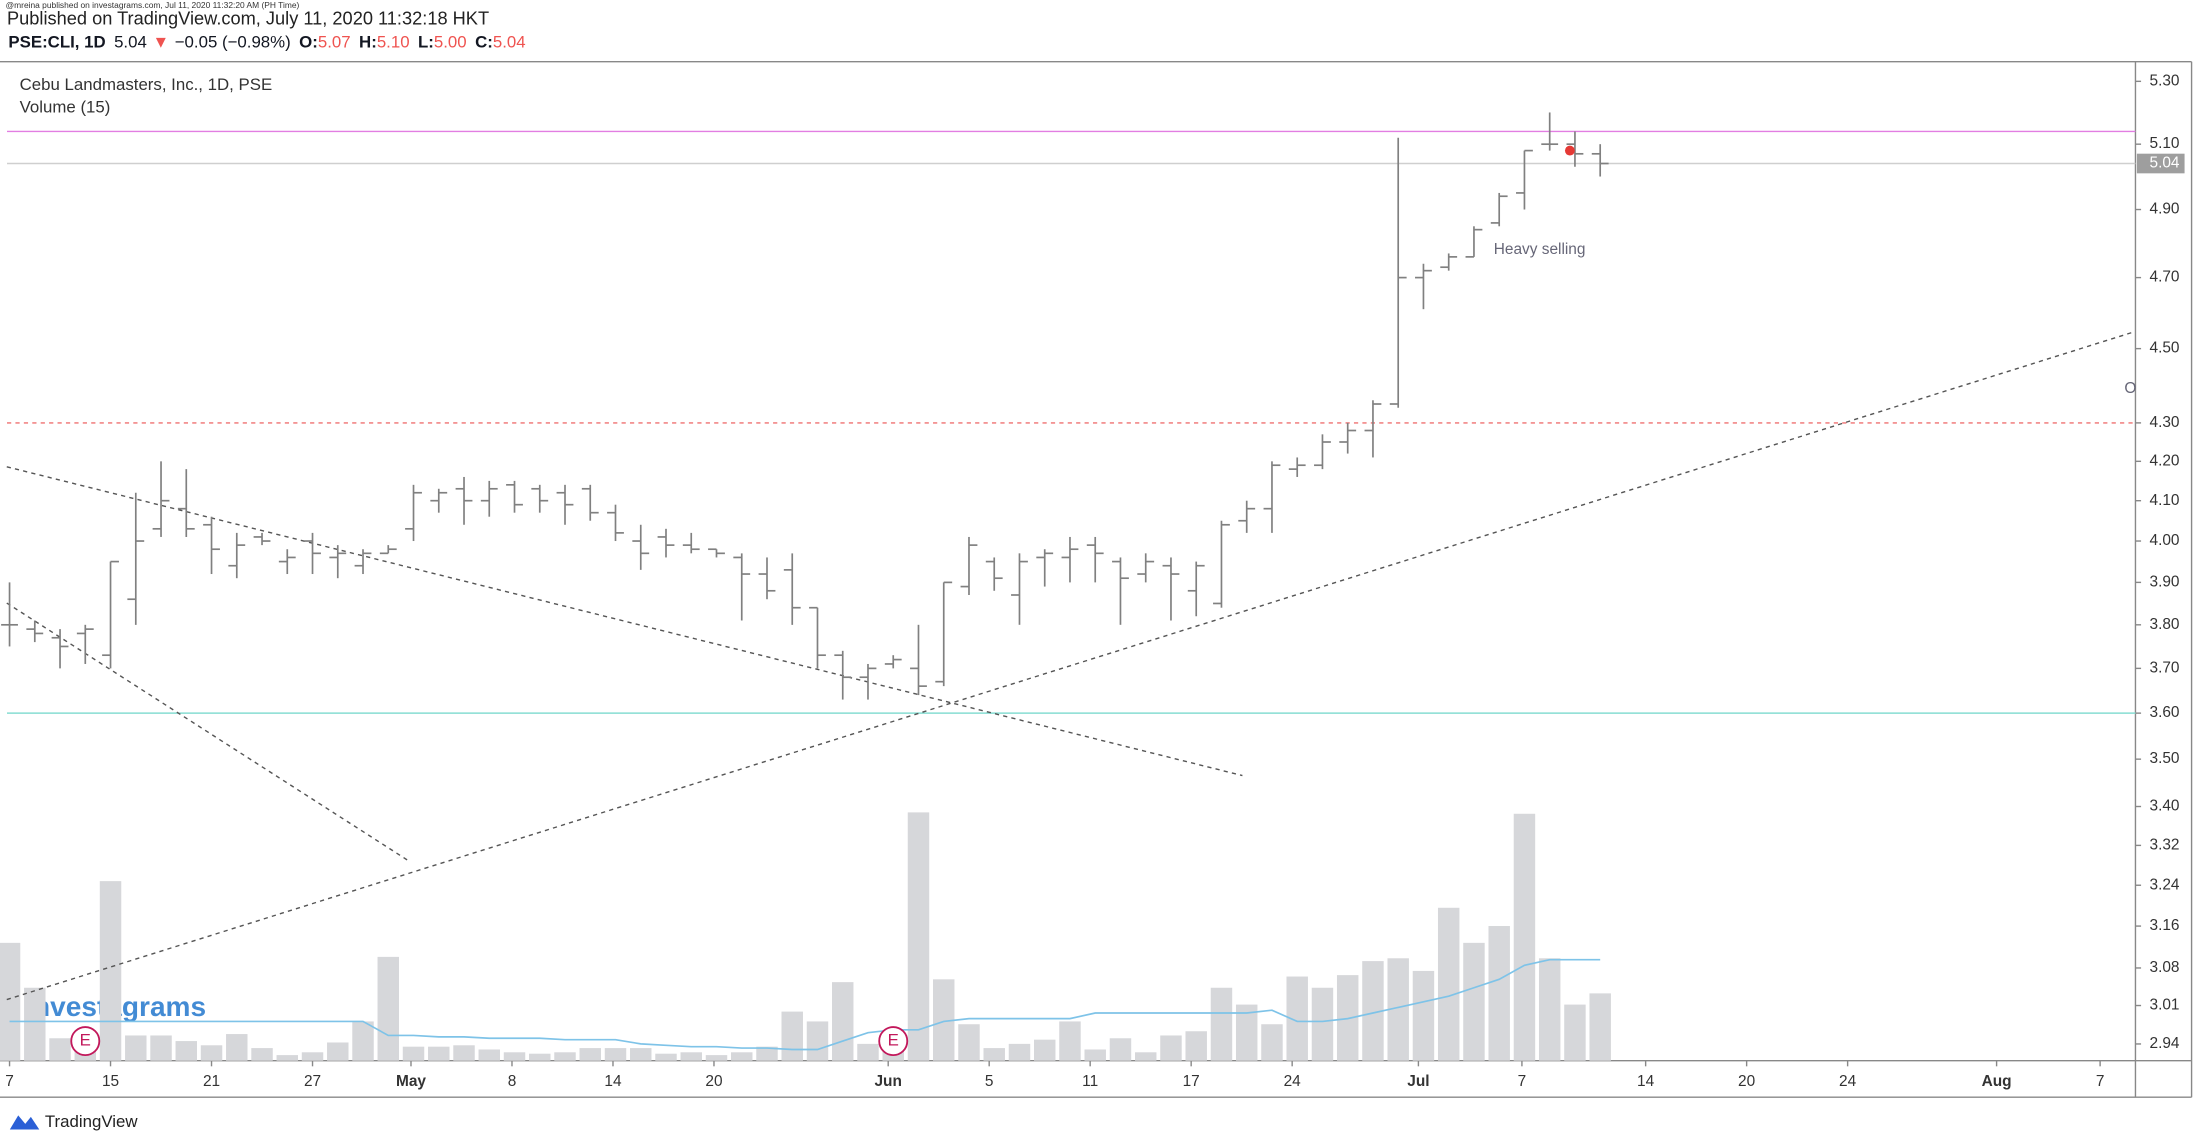  What do you see at coordinates (989, 1081) in the screenshot?
I see `x-tick-label: 5` at bounding box center [989, 1081].